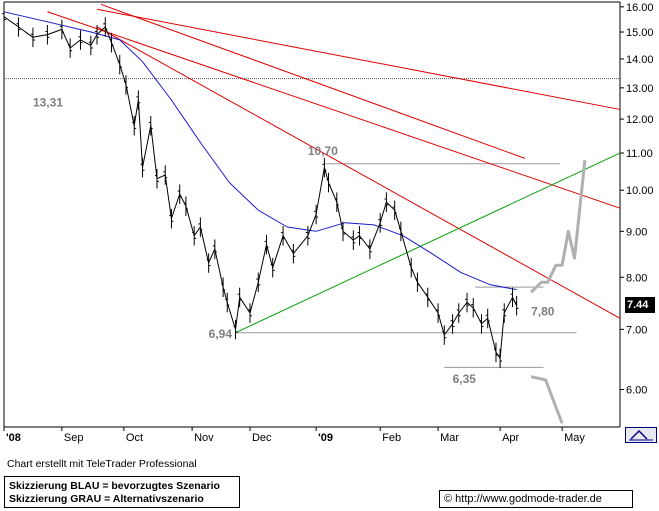 The height and width of the screenshot is (511, 659). Describe the element at coordinates (640, 8) in the screenshot. I see `y-tick-label: 16.00` at that location.